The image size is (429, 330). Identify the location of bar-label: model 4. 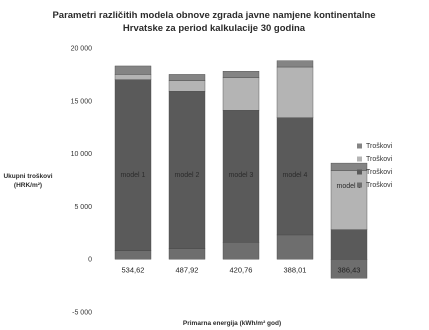
(295, 175).